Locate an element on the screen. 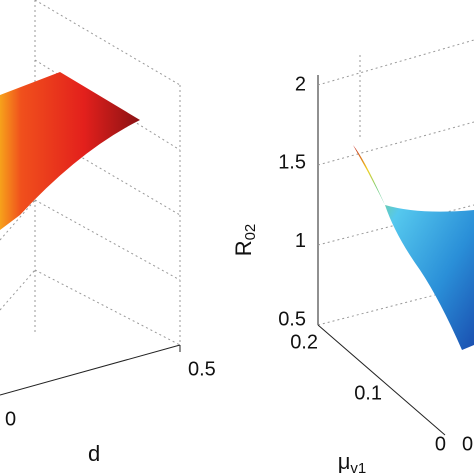 The height and width of the screenshot is (474, 474). z-tick-label: 1.5 is located at coordinates (292, 163).